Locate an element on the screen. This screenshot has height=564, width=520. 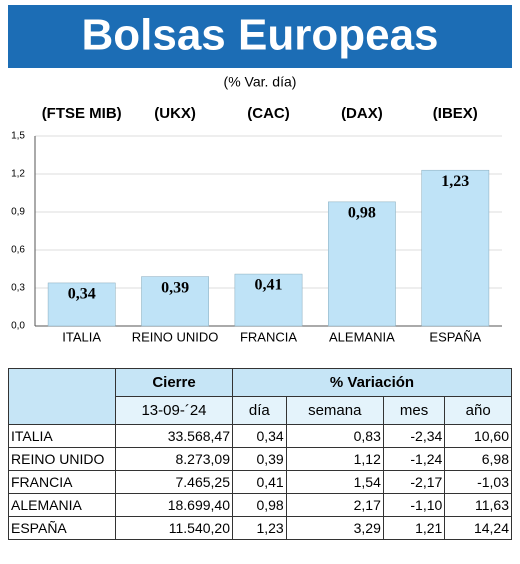
y-tick-label: 0,3 is located at coordinates (18, 288).